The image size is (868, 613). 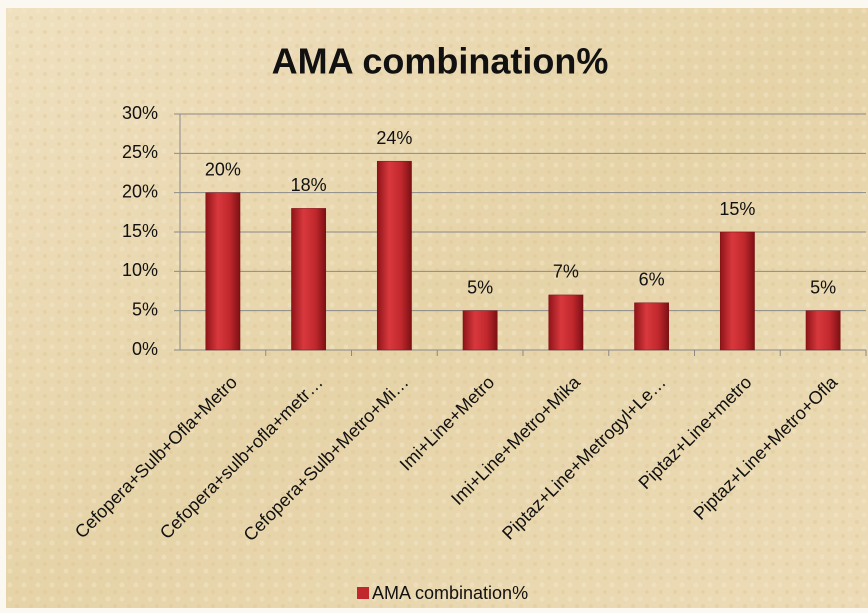 I want to click on y-tick-label: 25%, so click(x=140, y=152).